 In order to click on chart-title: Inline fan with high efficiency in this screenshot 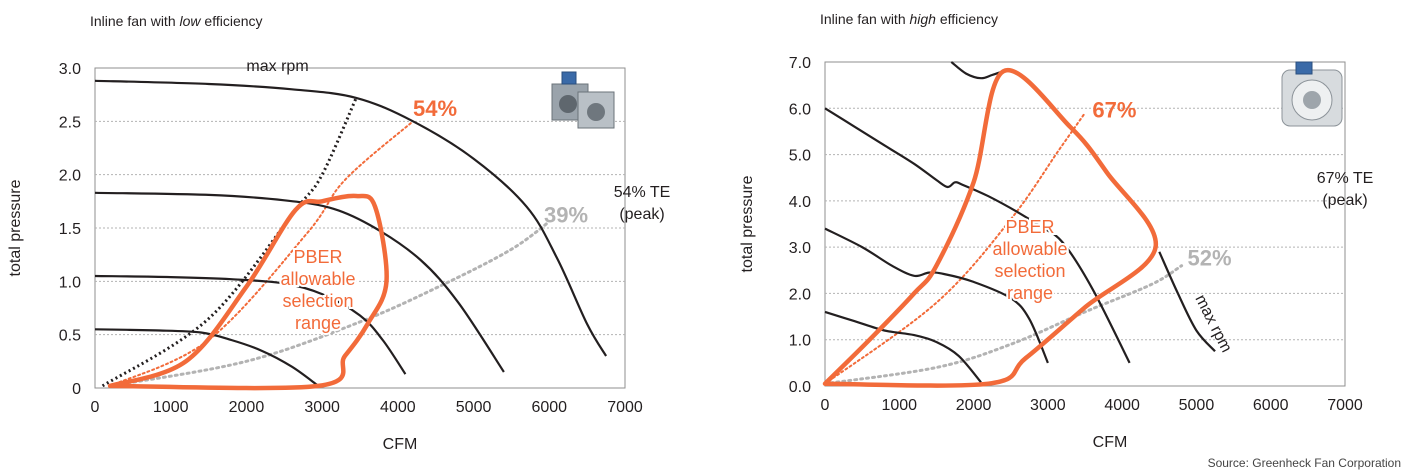, I will do `click(909, 19)`.